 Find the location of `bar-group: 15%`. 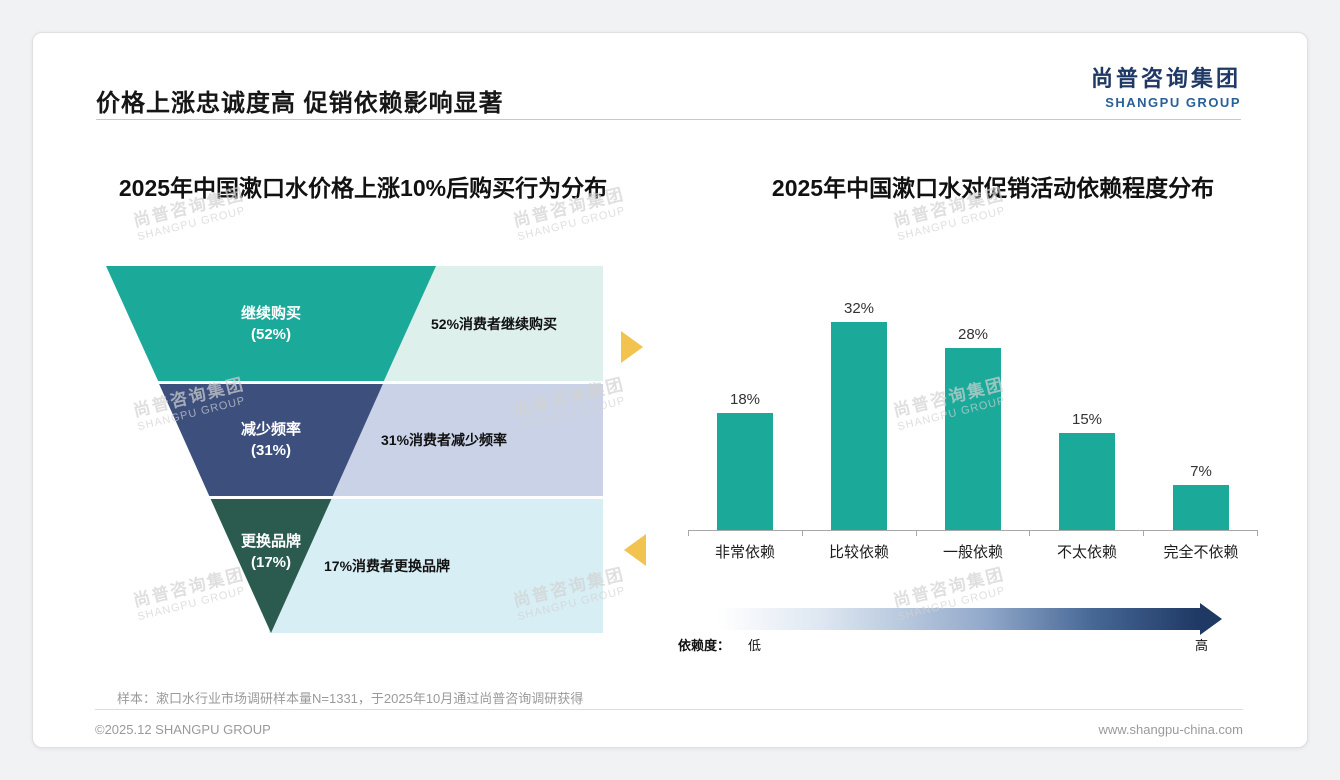

bar-group: 15% is located at coordinates (1087, 400).